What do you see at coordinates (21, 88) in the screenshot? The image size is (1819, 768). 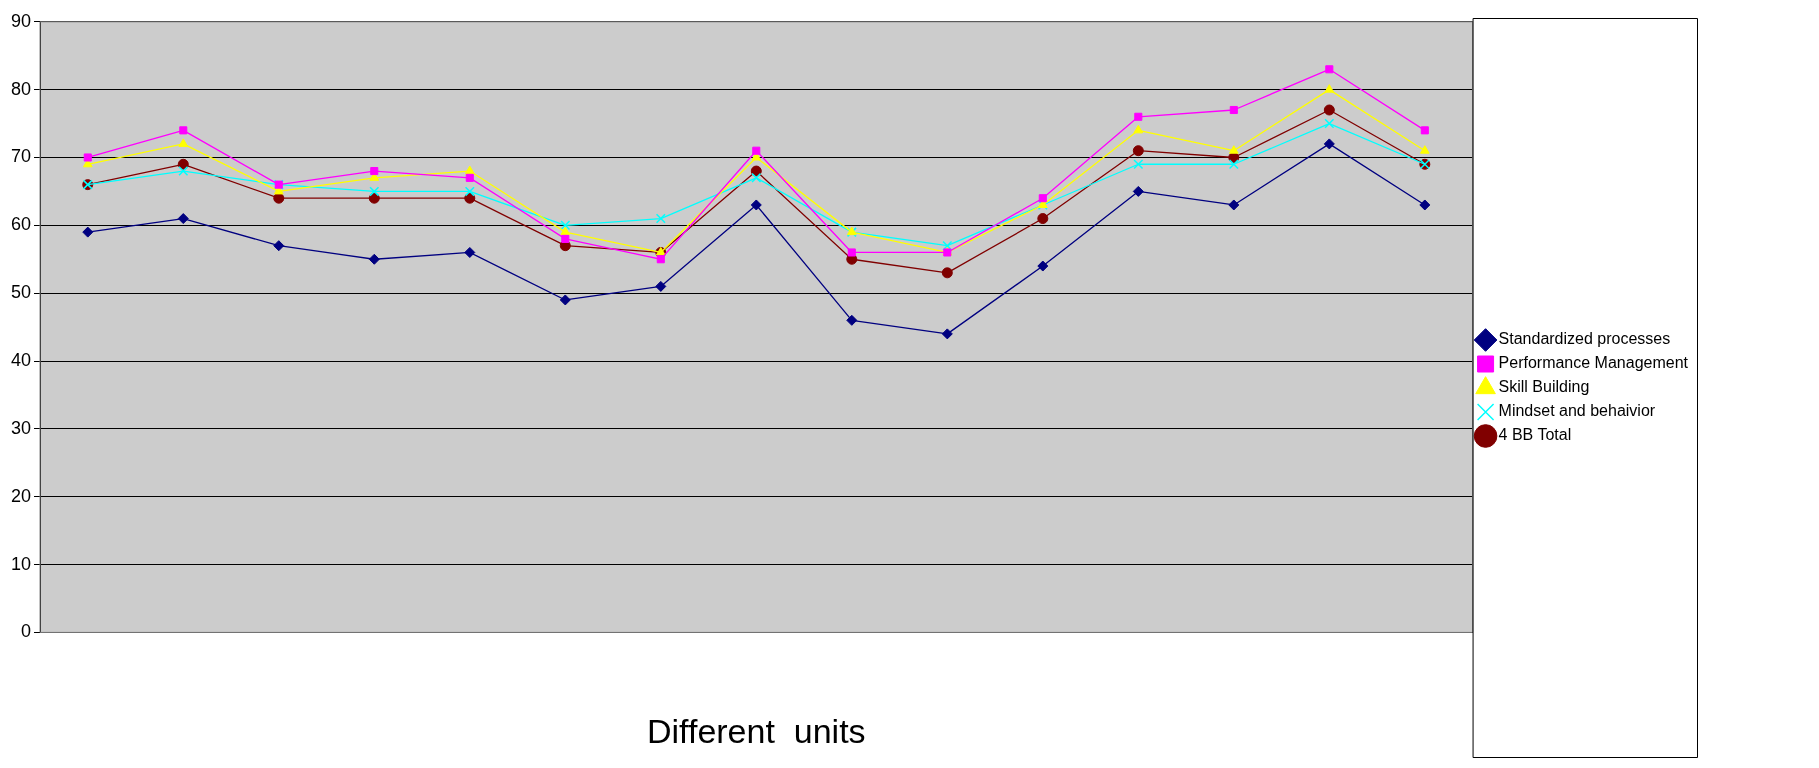 I see `y-tick-label: 80` at bounding box center [21, 88].